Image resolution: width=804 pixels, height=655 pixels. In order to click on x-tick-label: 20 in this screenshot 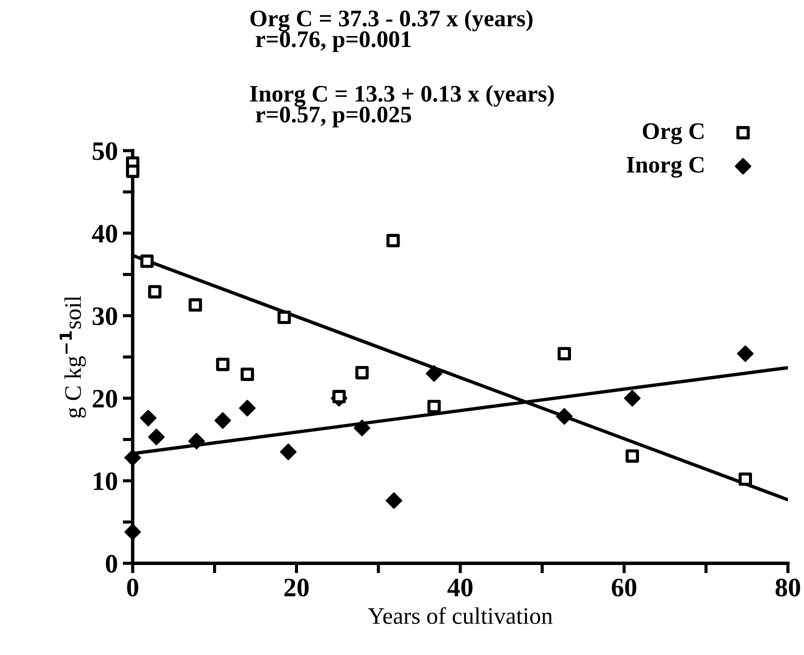, I will do `click(296, 587)`.